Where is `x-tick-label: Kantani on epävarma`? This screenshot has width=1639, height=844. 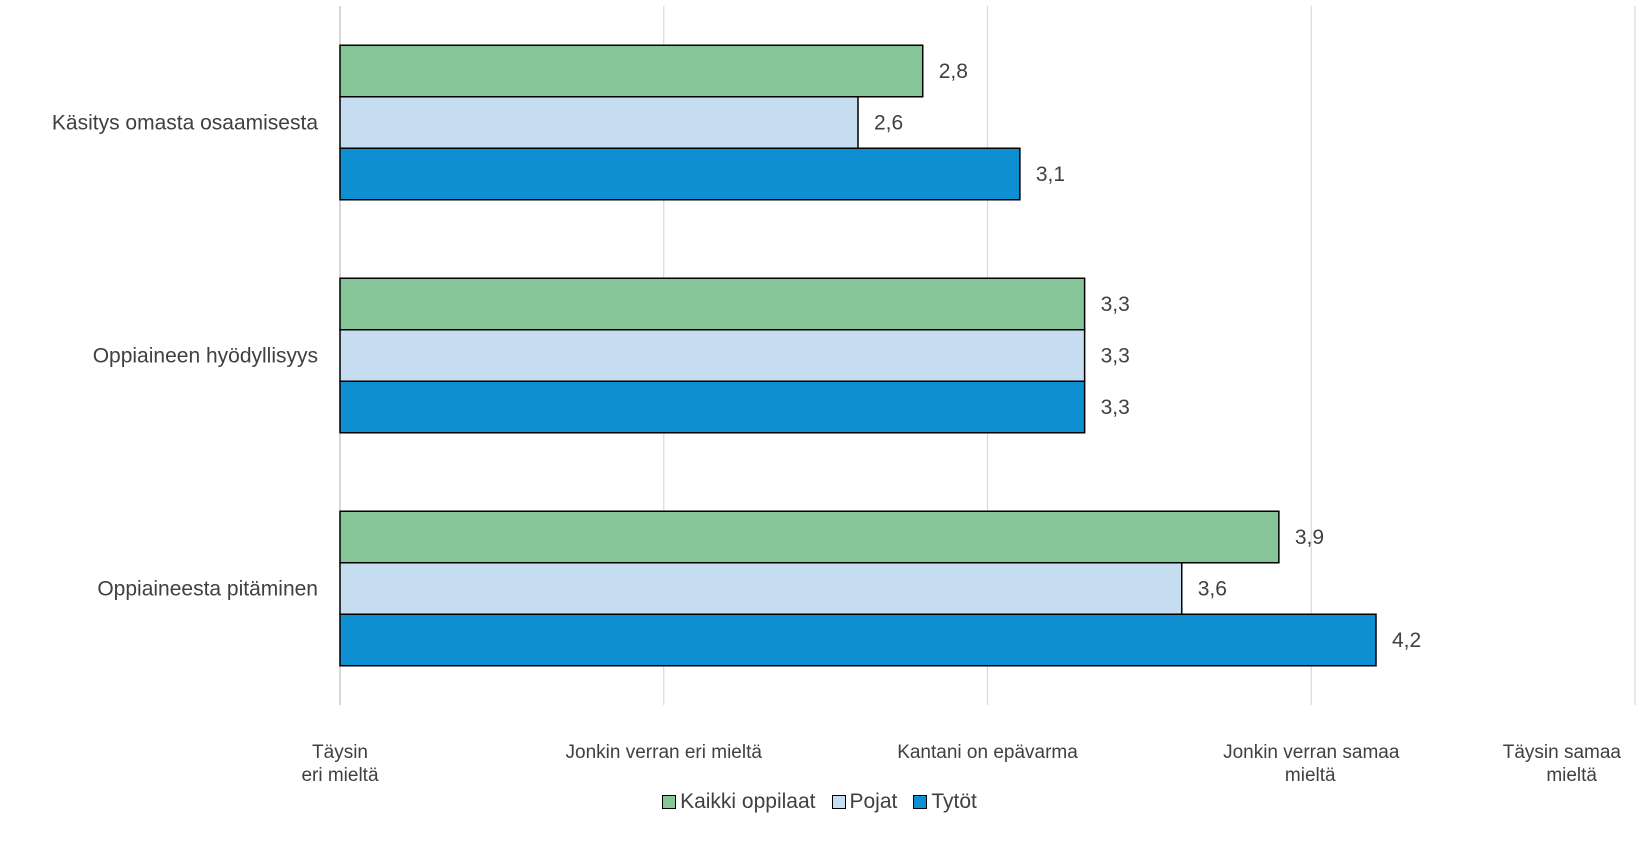 x-tick-label: Kantani on epävarma is located at coordinates (987, 752).